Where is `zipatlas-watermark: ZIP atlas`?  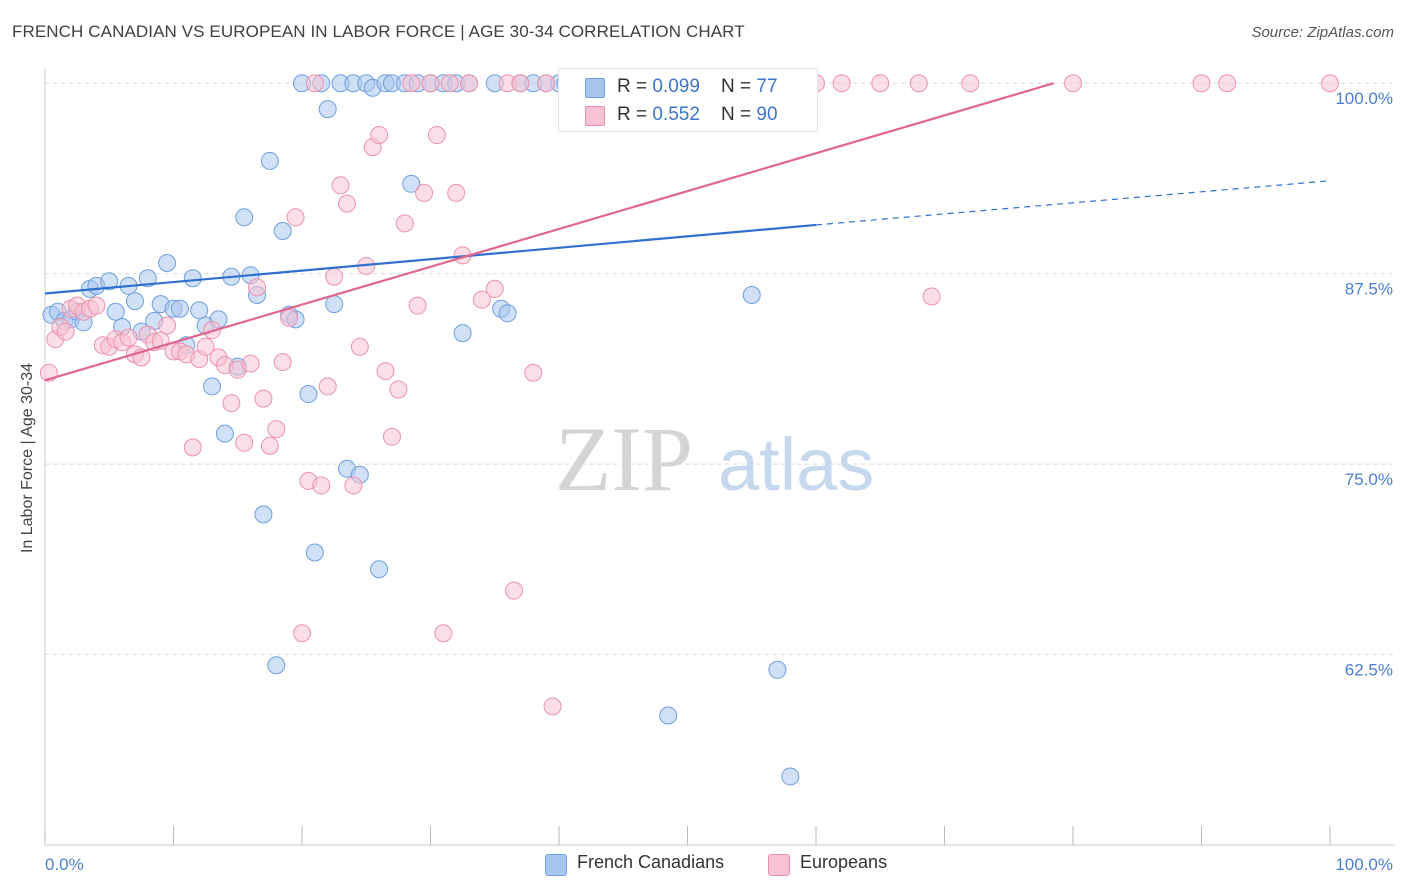
zipatlas-watermark: ZIP atlas is located at coordinates (714, 459).